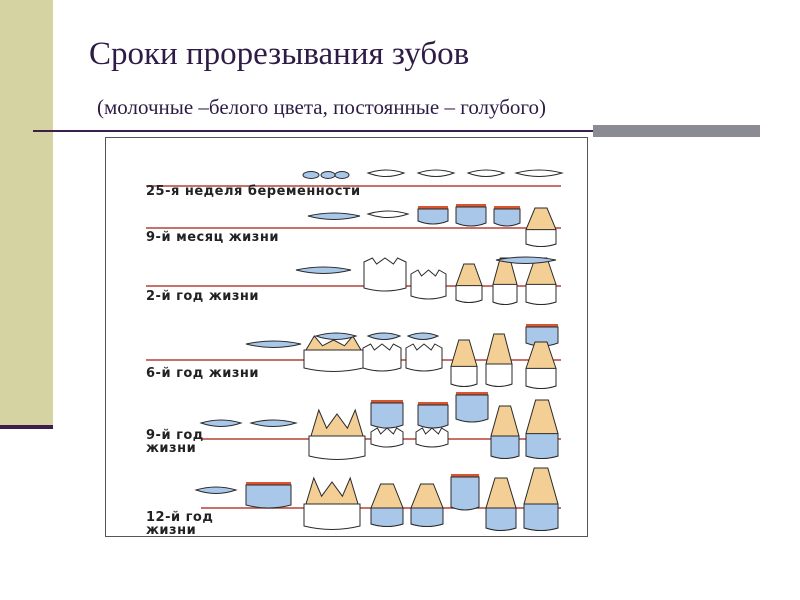  I want to click on stage-label: 25-я неделя беременности, so click(253, 191).